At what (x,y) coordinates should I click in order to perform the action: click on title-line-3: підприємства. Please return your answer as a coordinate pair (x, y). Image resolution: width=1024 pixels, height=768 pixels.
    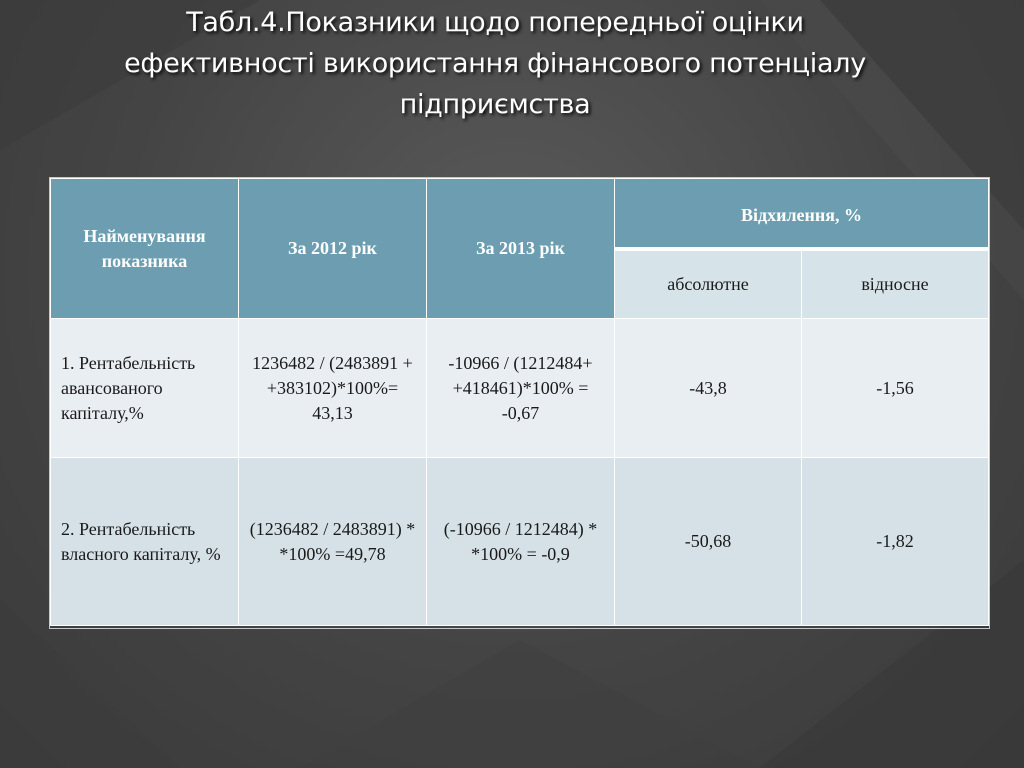
    Looking at the image, I should click on (495, 104).